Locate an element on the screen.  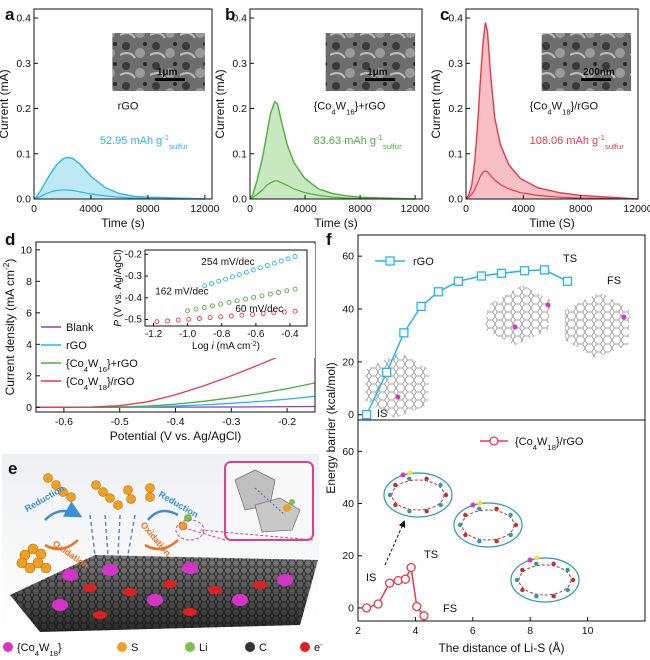
legend-pom-label-part: 18 is located at coordinates (551, 447).